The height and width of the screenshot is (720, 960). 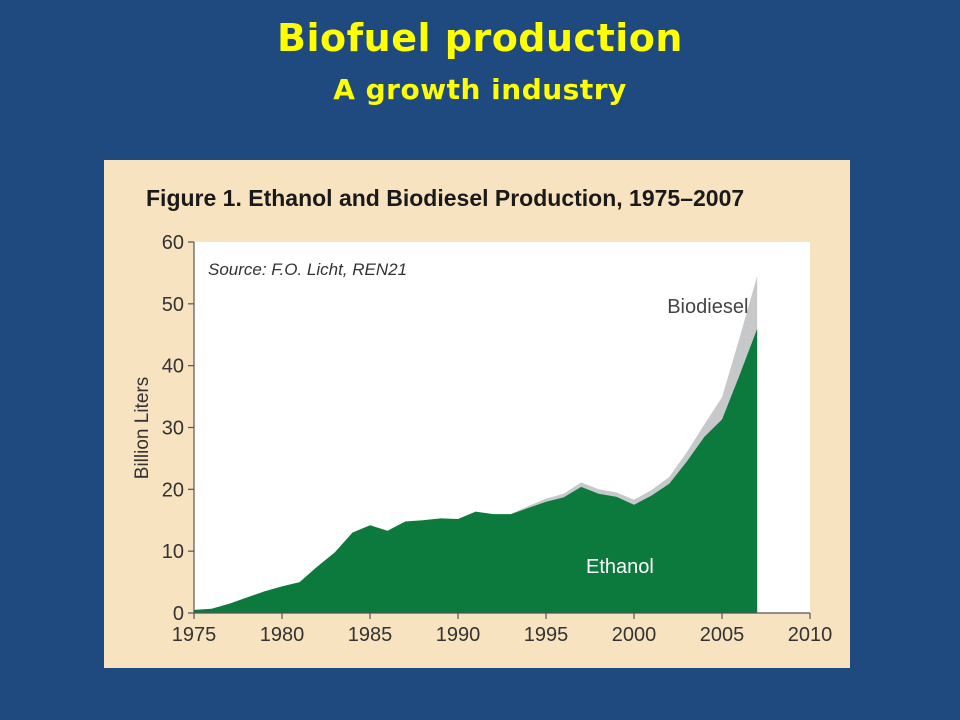 What do you see at coordinates (173, 429) in the screenshot?
I see `y-tick-label: 30` at bounding box center [173, 429].